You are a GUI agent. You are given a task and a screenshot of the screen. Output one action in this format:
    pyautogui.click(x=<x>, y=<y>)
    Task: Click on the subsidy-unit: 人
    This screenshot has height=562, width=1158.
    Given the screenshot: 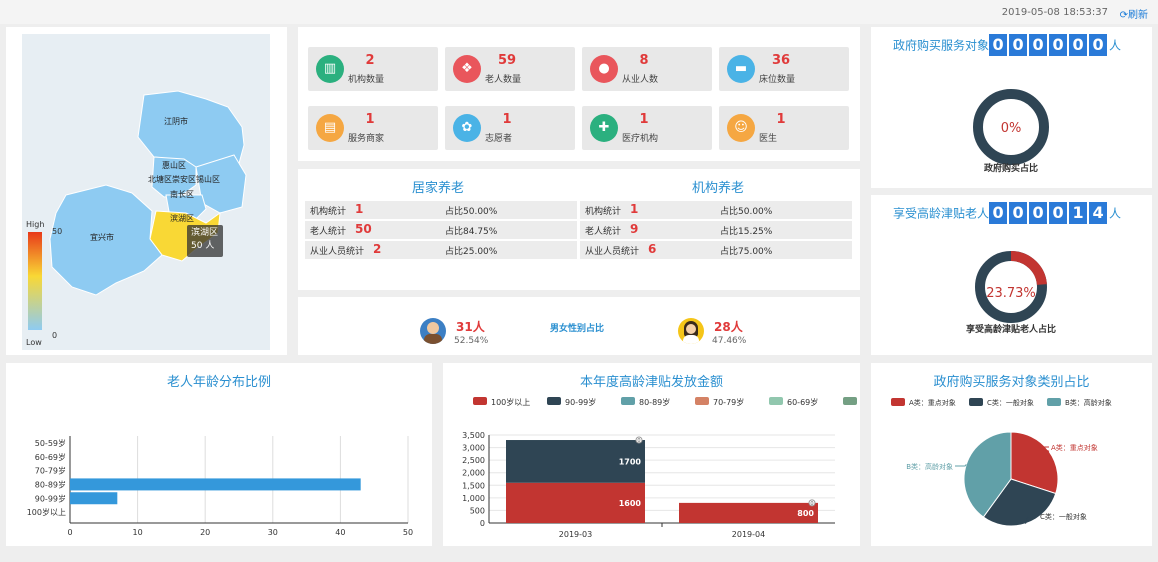 What is the action you would take?
    pyautogui.click(x=1115, y=213)
    